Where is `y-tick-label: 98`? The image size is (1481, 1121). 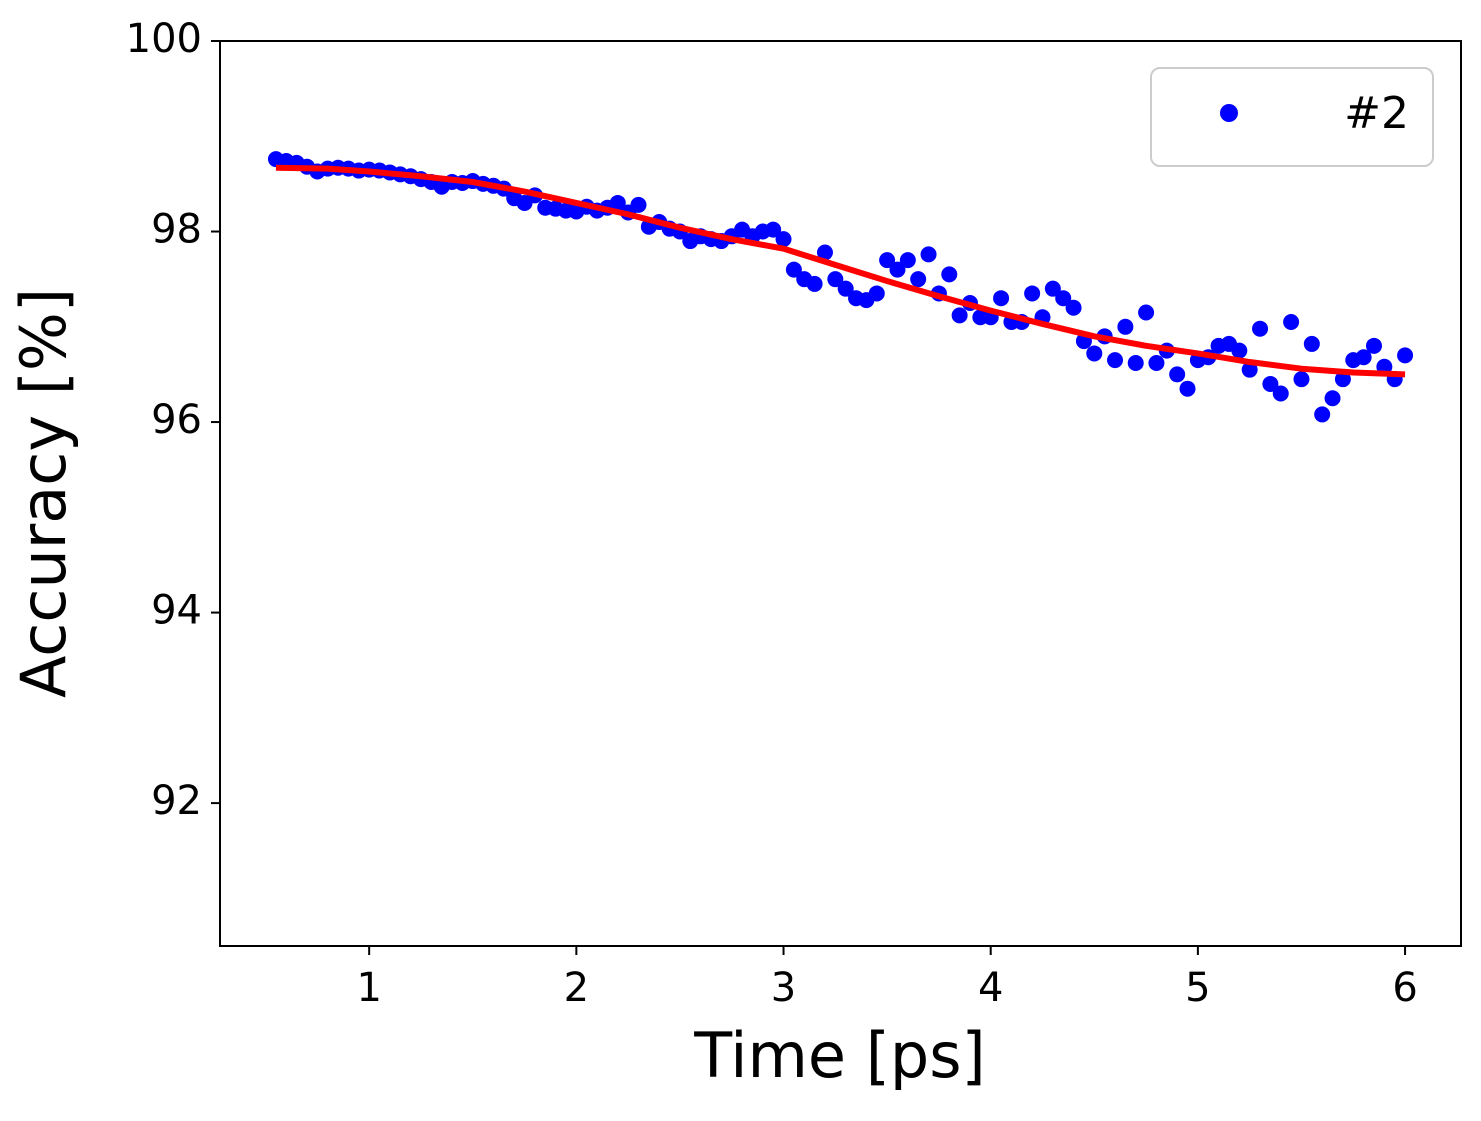 y-tick-label: 98 is located at coordinates (176, 230).